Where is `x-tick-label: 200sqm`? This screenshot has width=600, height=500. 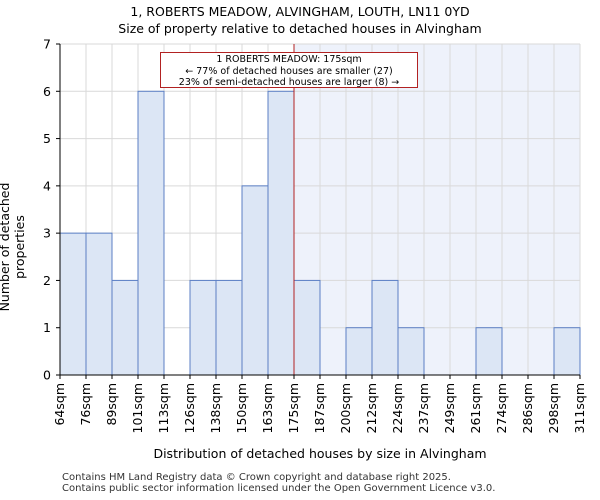
x-tick-label: 200sqm is located at coordinates (345, 408).